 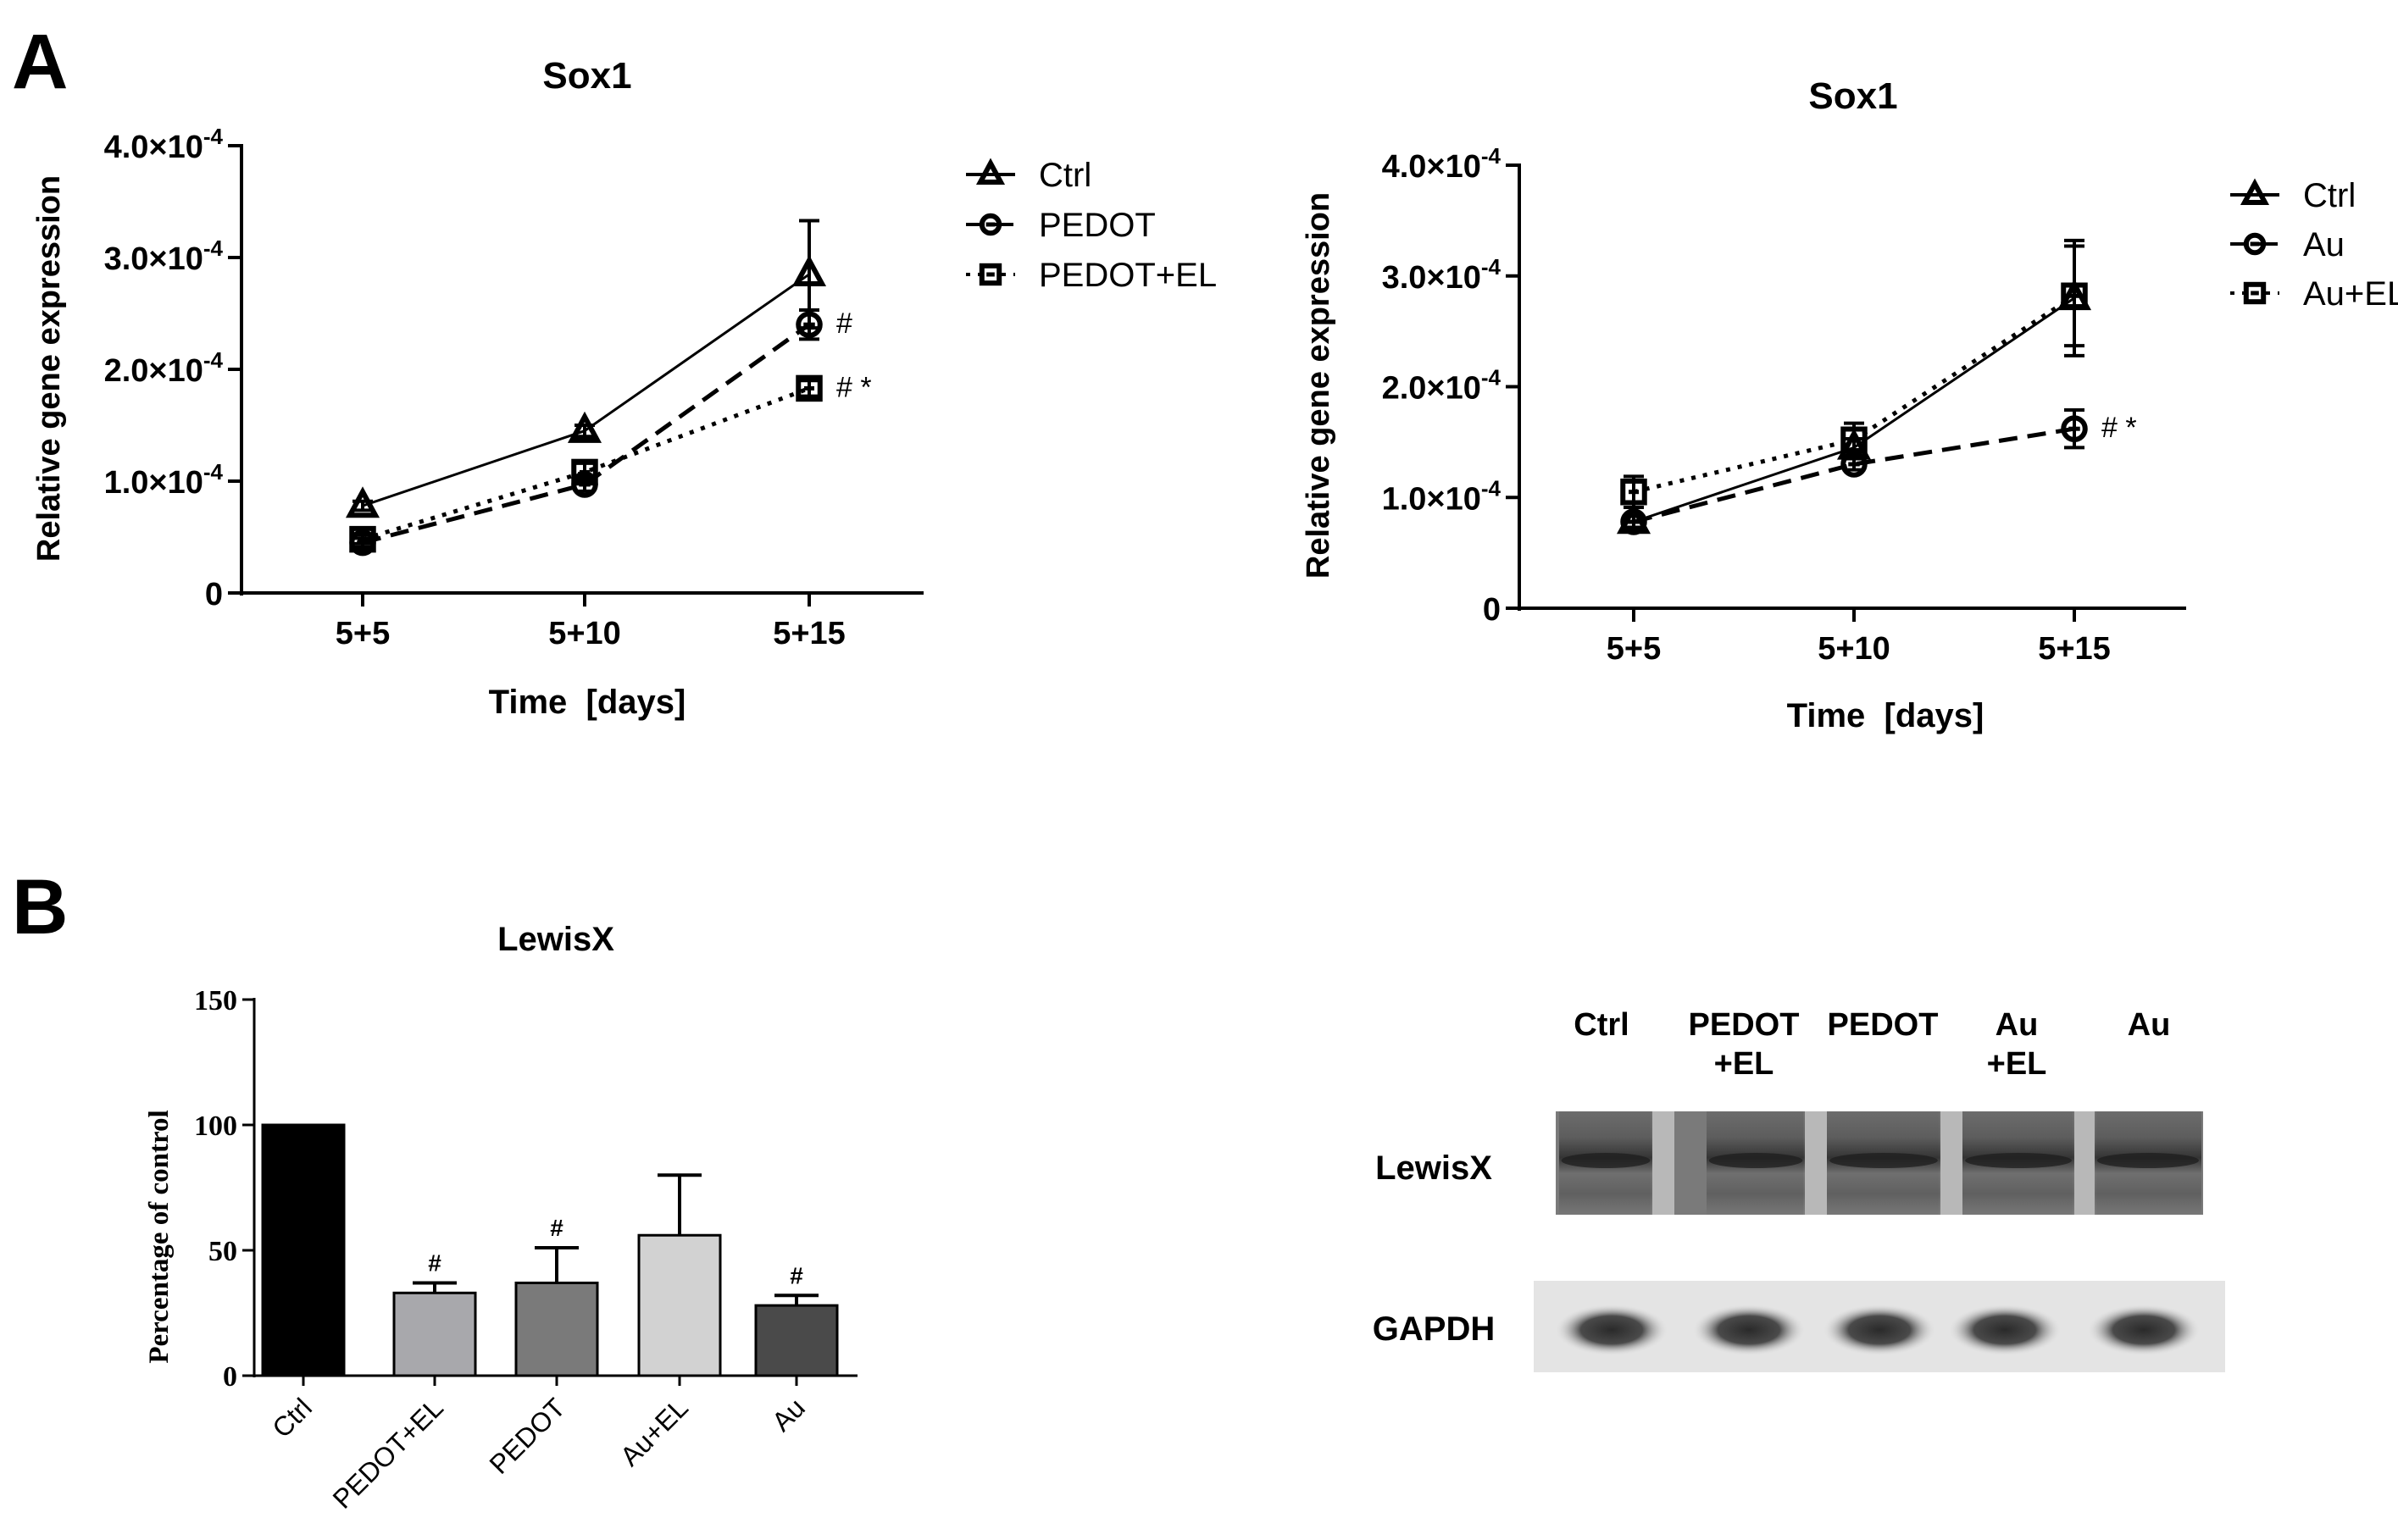 What do you see at coordinates (1876, 386) in the screenshot?
I see `series-layer: # *` at bounding box center [1876, 386].